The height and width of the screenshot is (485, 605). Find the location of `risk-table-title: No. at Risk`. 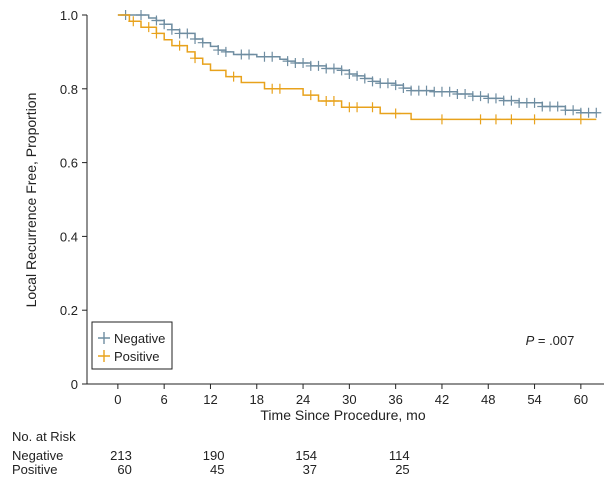

risk-table-title: No. at Risk is located at coordinates (44, 436).